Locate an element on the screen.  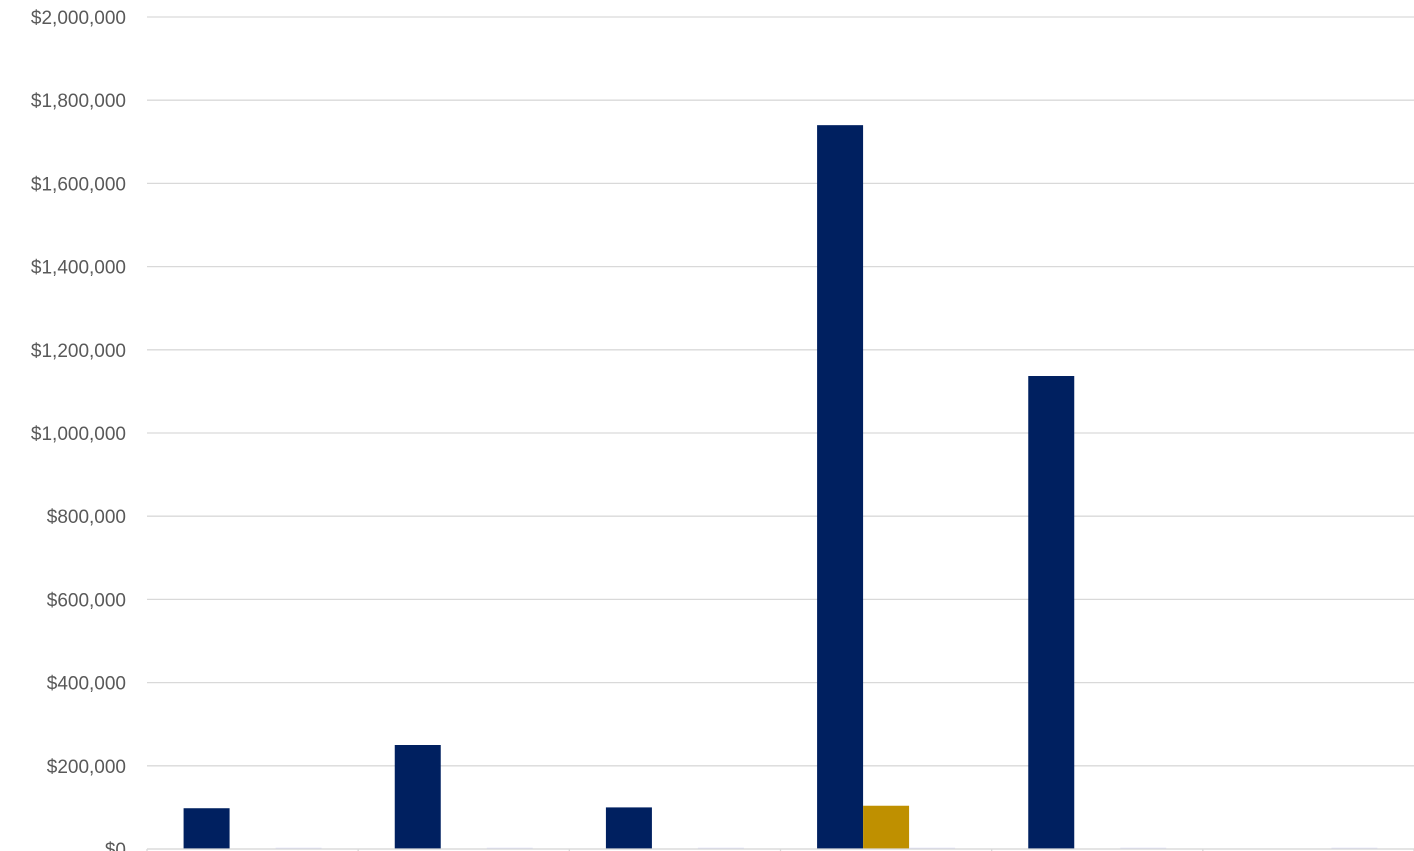
x-axis is located at coordinates (780, 849).